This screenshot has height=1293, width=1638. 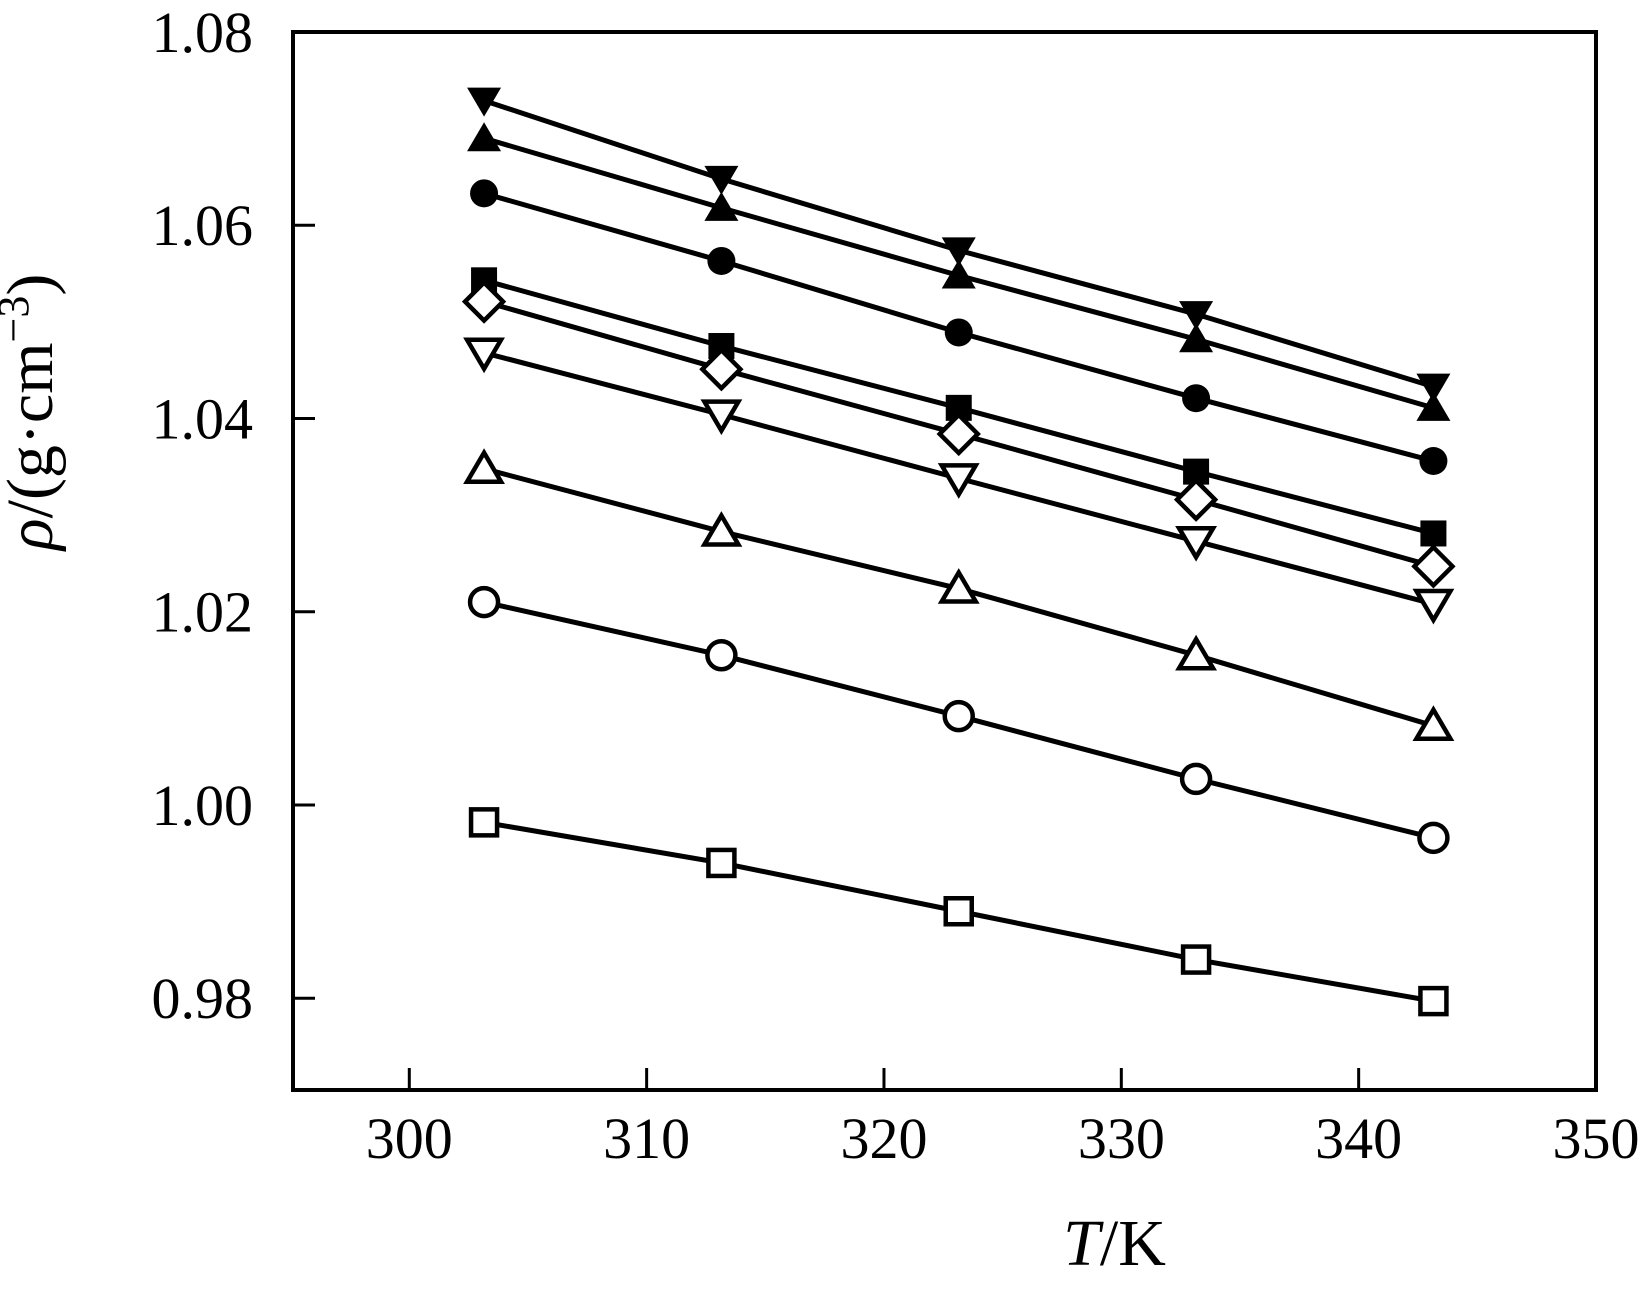 What do you see at coordinates (203, 225) in the screenshot?
I see `y-tick-label: 1.06` at bounding box center [203, 225].